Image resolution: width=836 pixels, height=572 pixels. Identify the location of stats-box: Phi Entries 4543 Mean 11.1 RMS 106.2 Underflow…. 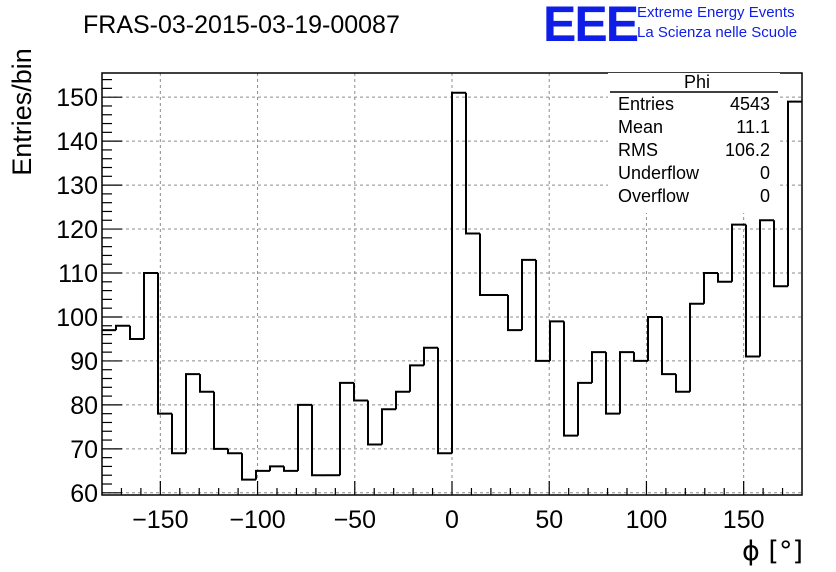
(694, 142).